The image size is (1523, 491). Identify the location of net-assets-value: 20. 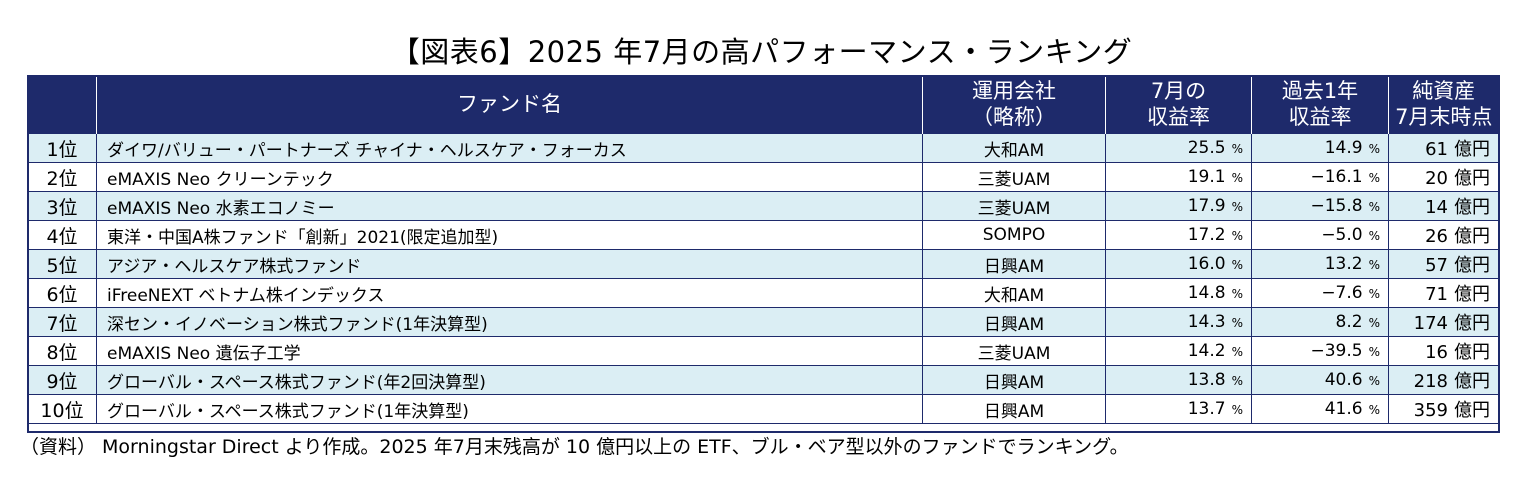
(1436, 178).